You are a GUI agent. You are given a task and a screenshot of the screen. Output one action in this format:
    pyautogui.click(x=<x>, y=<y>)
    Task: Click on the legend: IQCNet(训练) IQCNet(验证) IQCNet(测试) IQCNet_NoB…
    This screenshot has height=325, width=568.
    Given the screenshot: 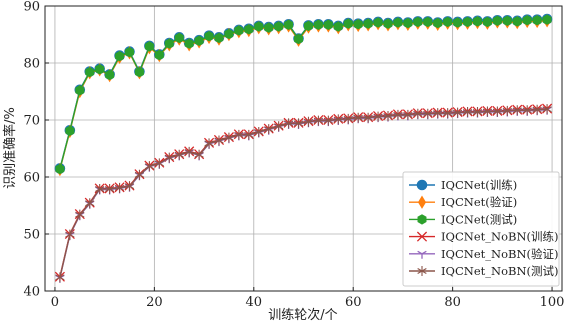 What is the action you would take?
    pyautogui.click(x=481, y=229)
    